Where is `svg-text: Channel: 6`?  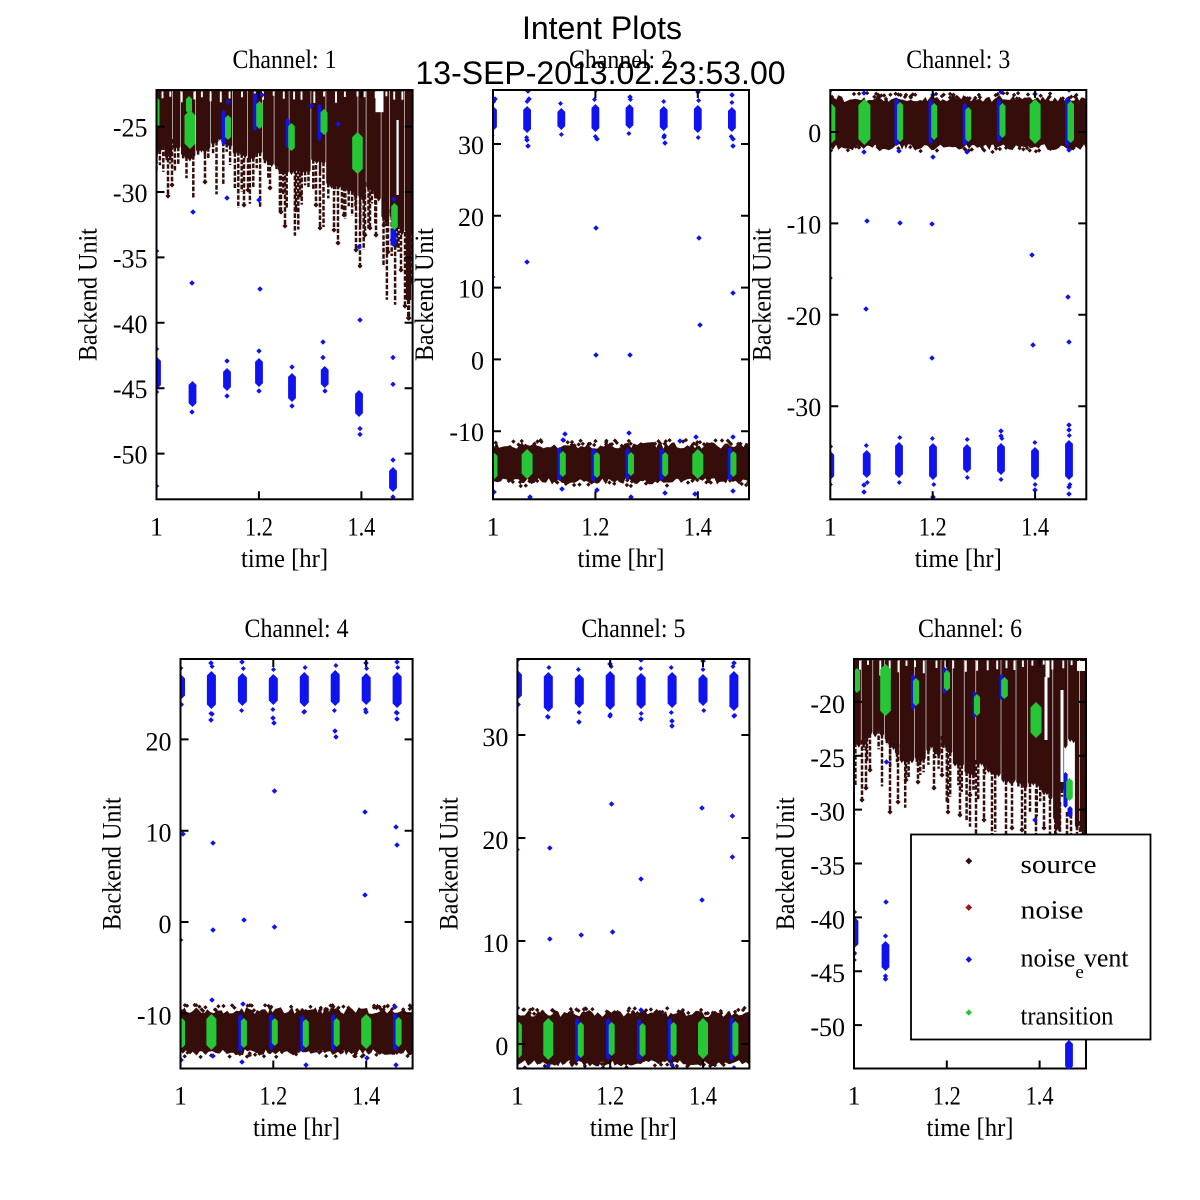 svg-text: Channel: 6 is located at coordinates (970, 628).